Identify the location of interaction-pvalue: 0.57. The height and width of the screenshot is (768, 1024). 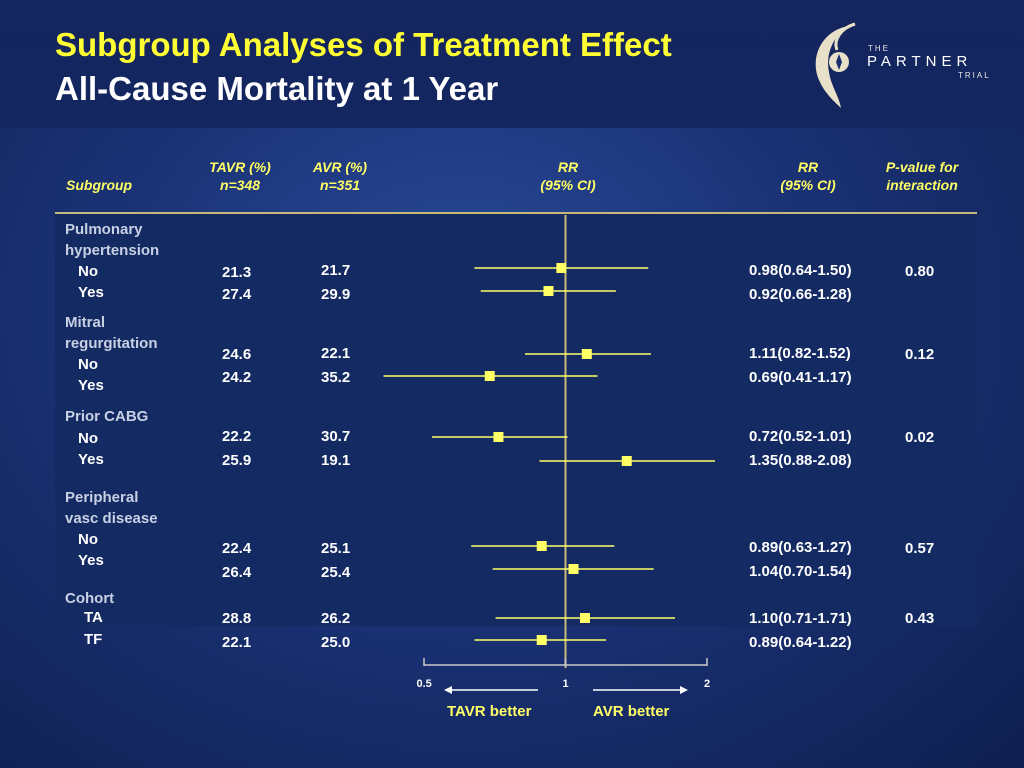
(920, 548).